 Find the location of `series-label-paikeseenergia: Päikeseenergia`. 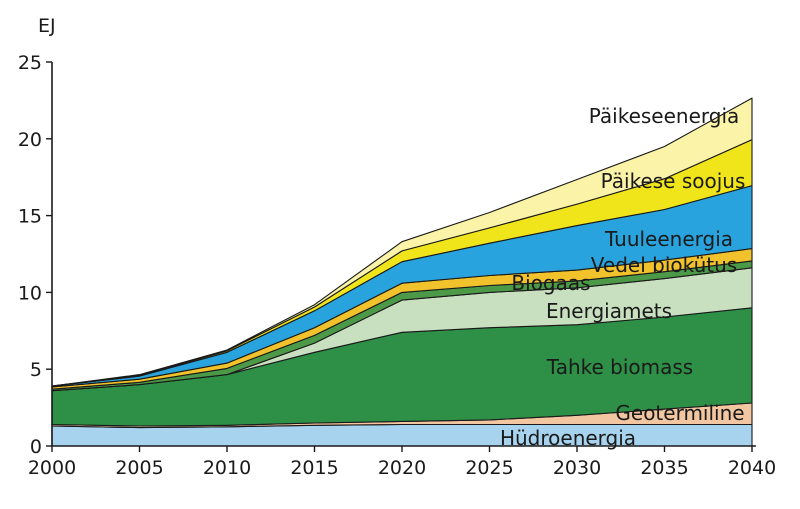

series-label-paikeseenergia: Päikeseenergia is located at coordinates (664, 116).